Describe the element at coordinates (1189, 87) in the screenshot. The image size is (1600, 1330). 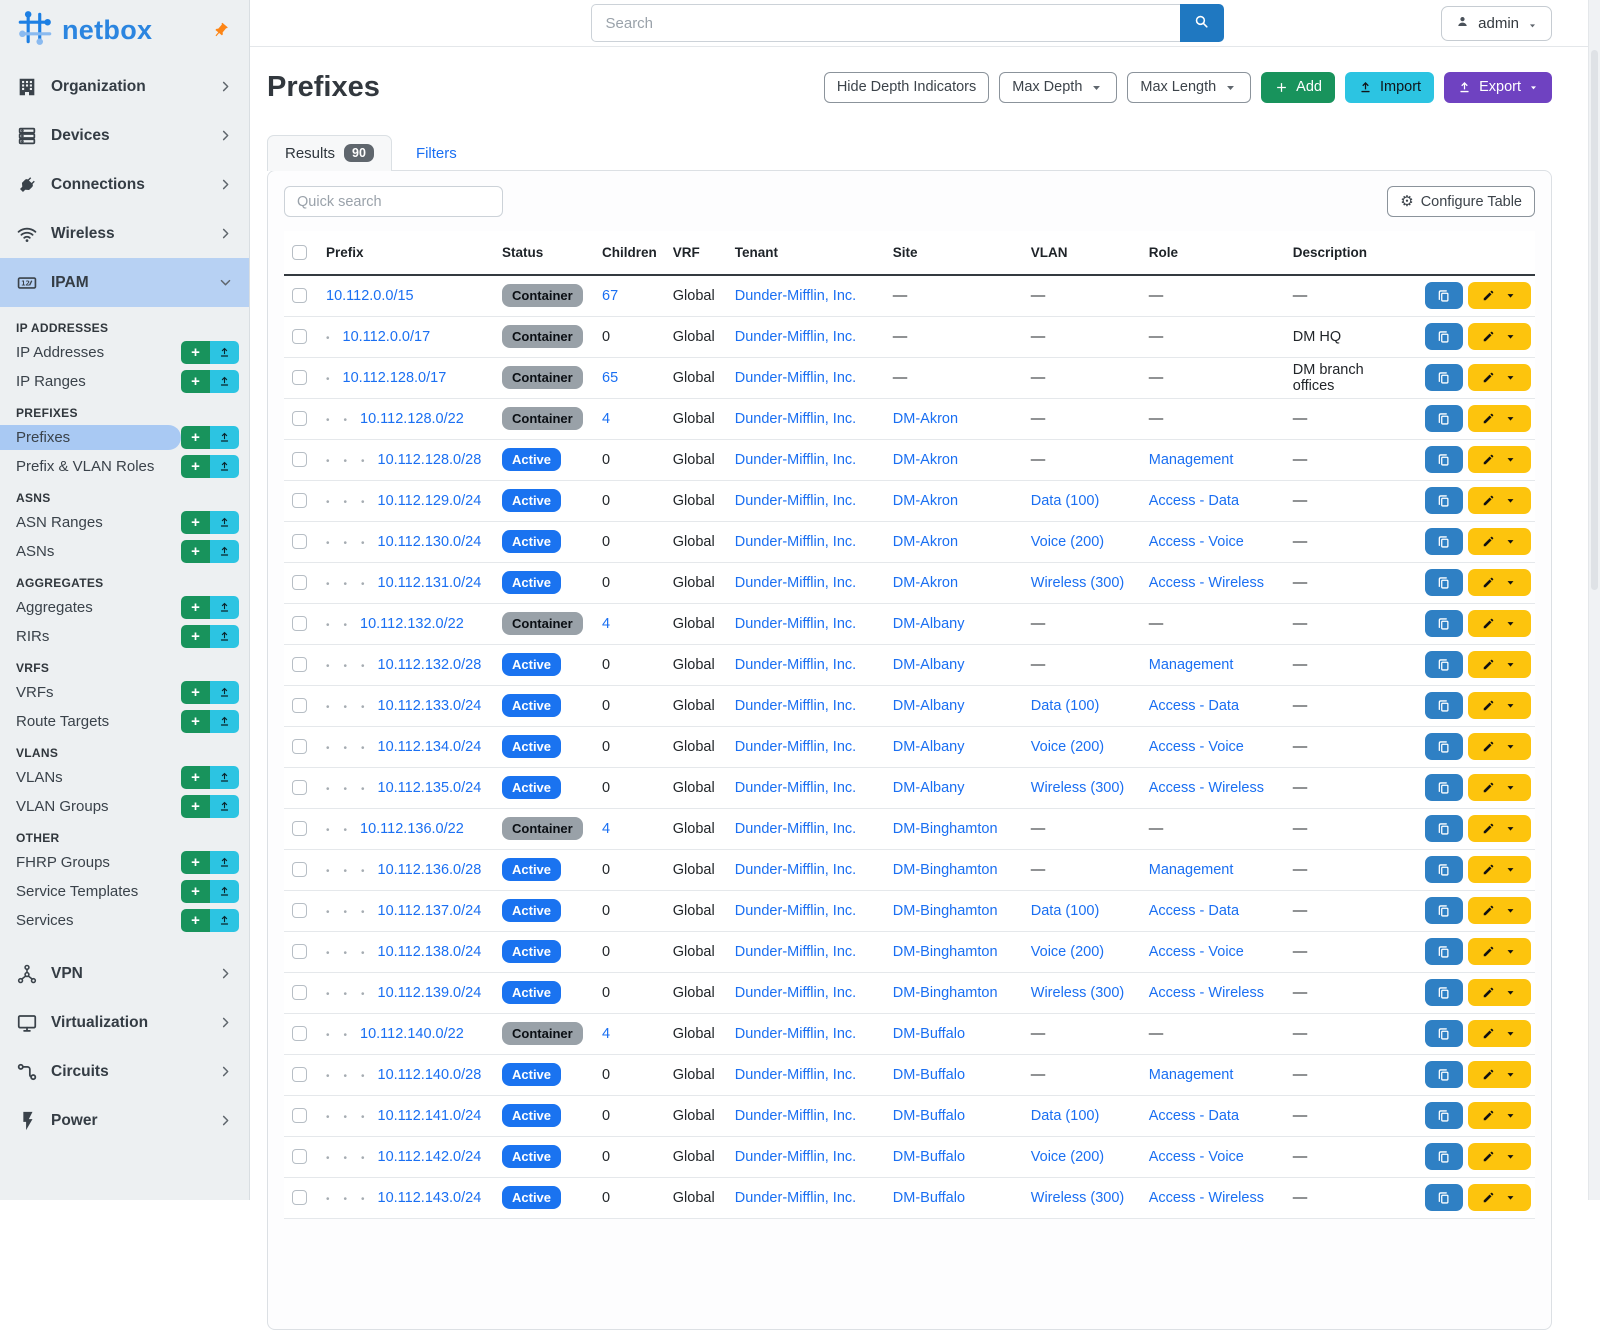
I see `max-length-dropdown: Max Length` at that location.